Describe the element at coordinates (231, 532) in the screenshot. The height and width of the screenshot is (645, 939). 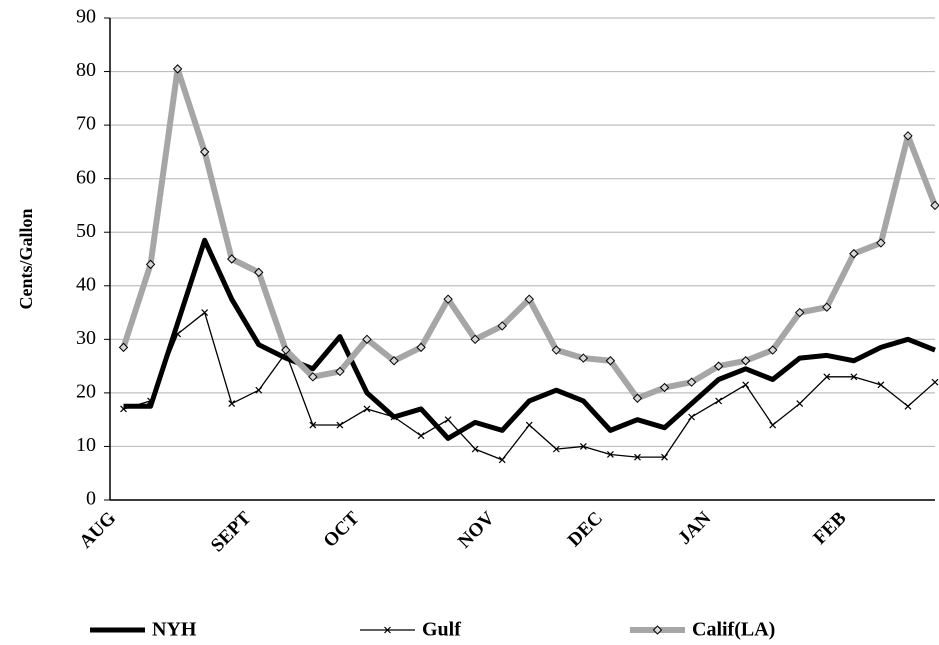
I see `x-tick-label: SEPT` at that location.